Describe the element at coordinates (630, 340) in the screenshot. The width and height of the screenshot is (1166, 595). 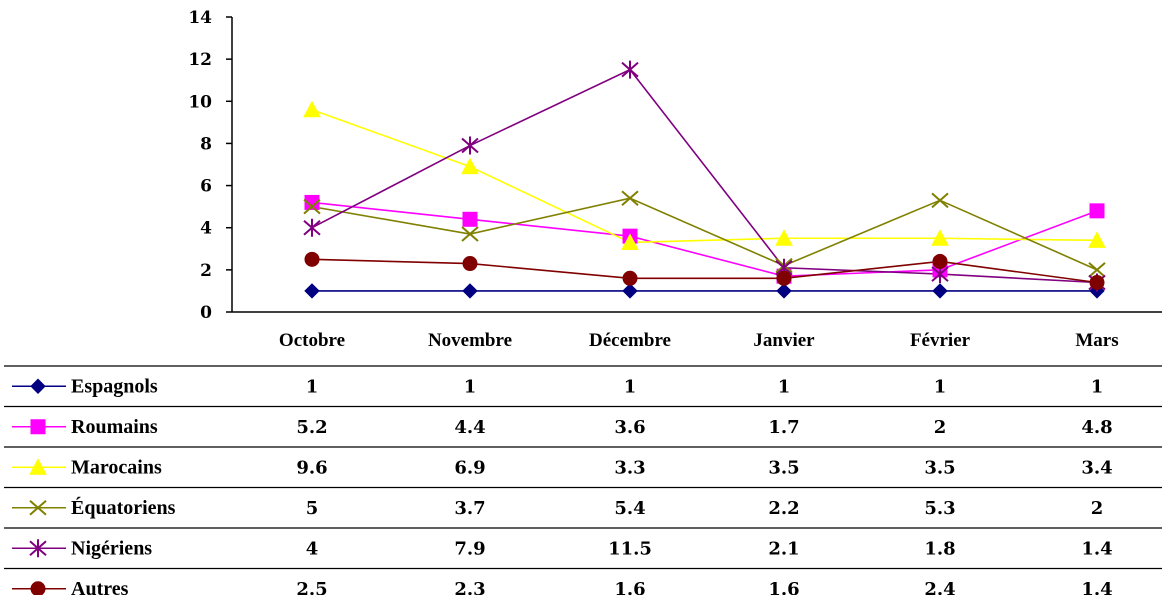
I see `category-label: Décembre` at that location.